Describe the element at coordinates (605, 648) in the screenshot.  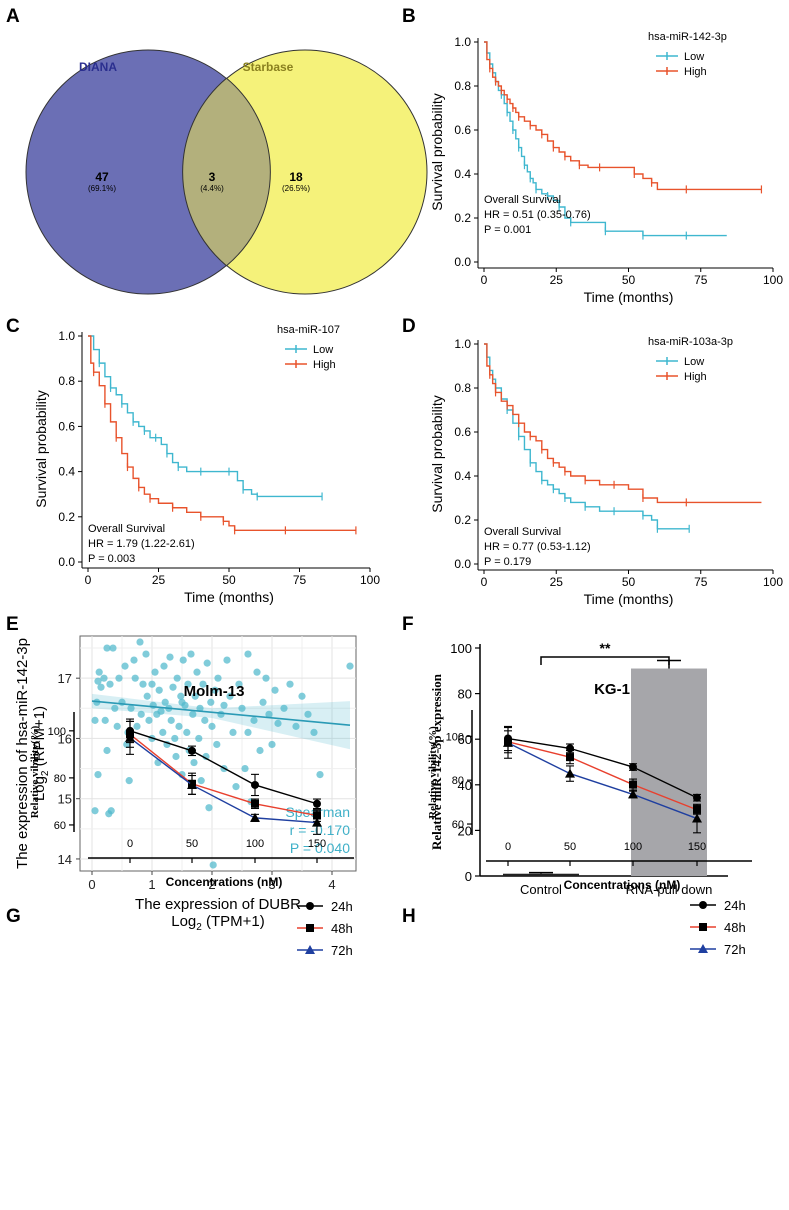
I see `significance-label: **` at that location.